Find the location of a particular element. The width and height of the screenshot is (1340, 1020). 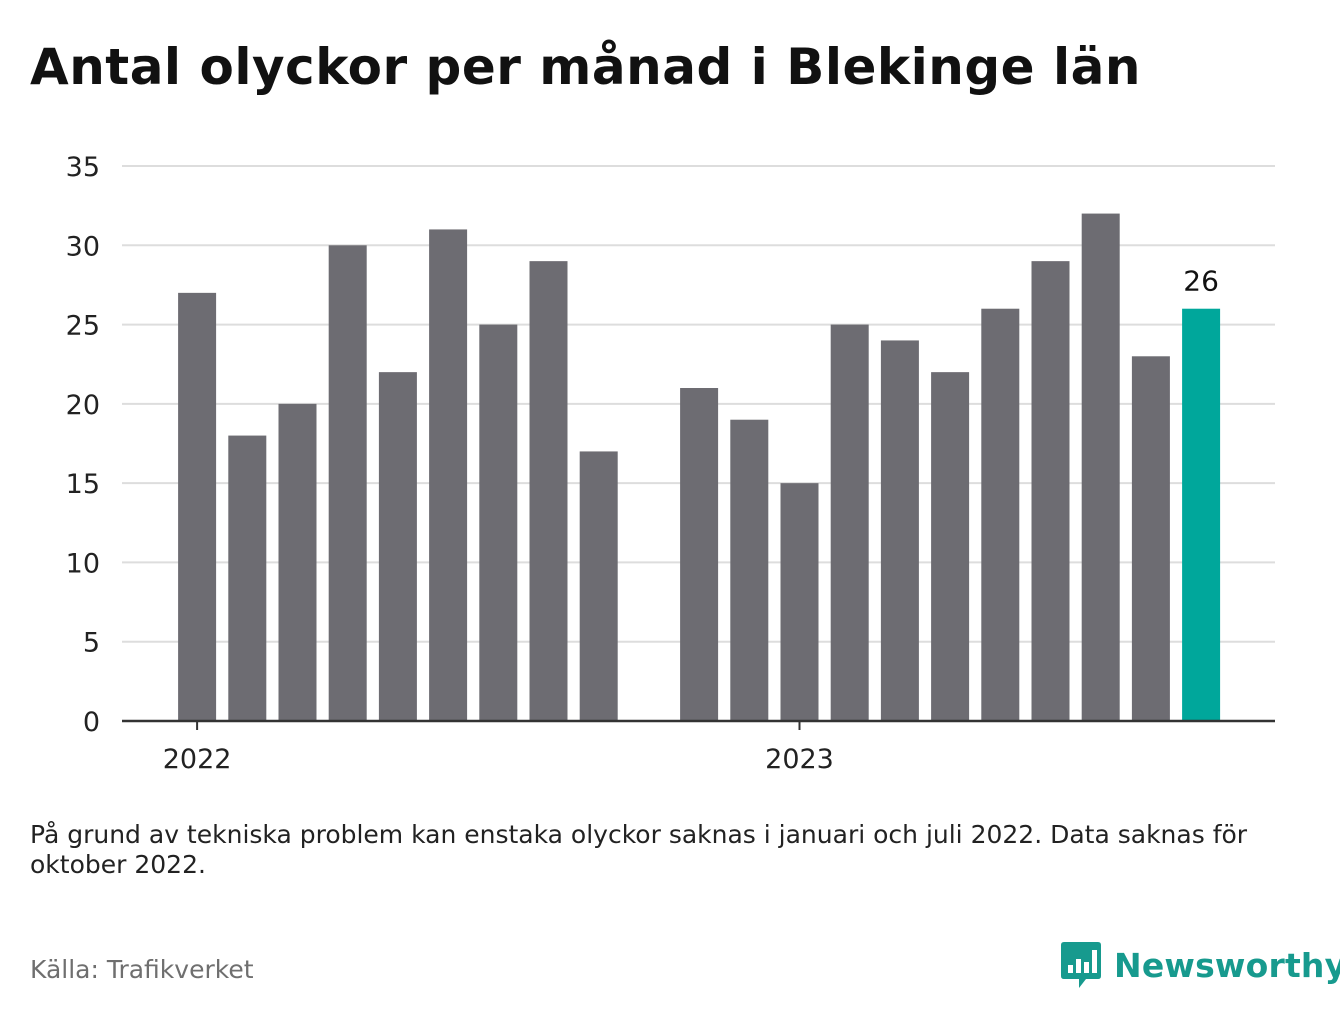

x-tick-label: 2022 is located at coordinates (197, 759).